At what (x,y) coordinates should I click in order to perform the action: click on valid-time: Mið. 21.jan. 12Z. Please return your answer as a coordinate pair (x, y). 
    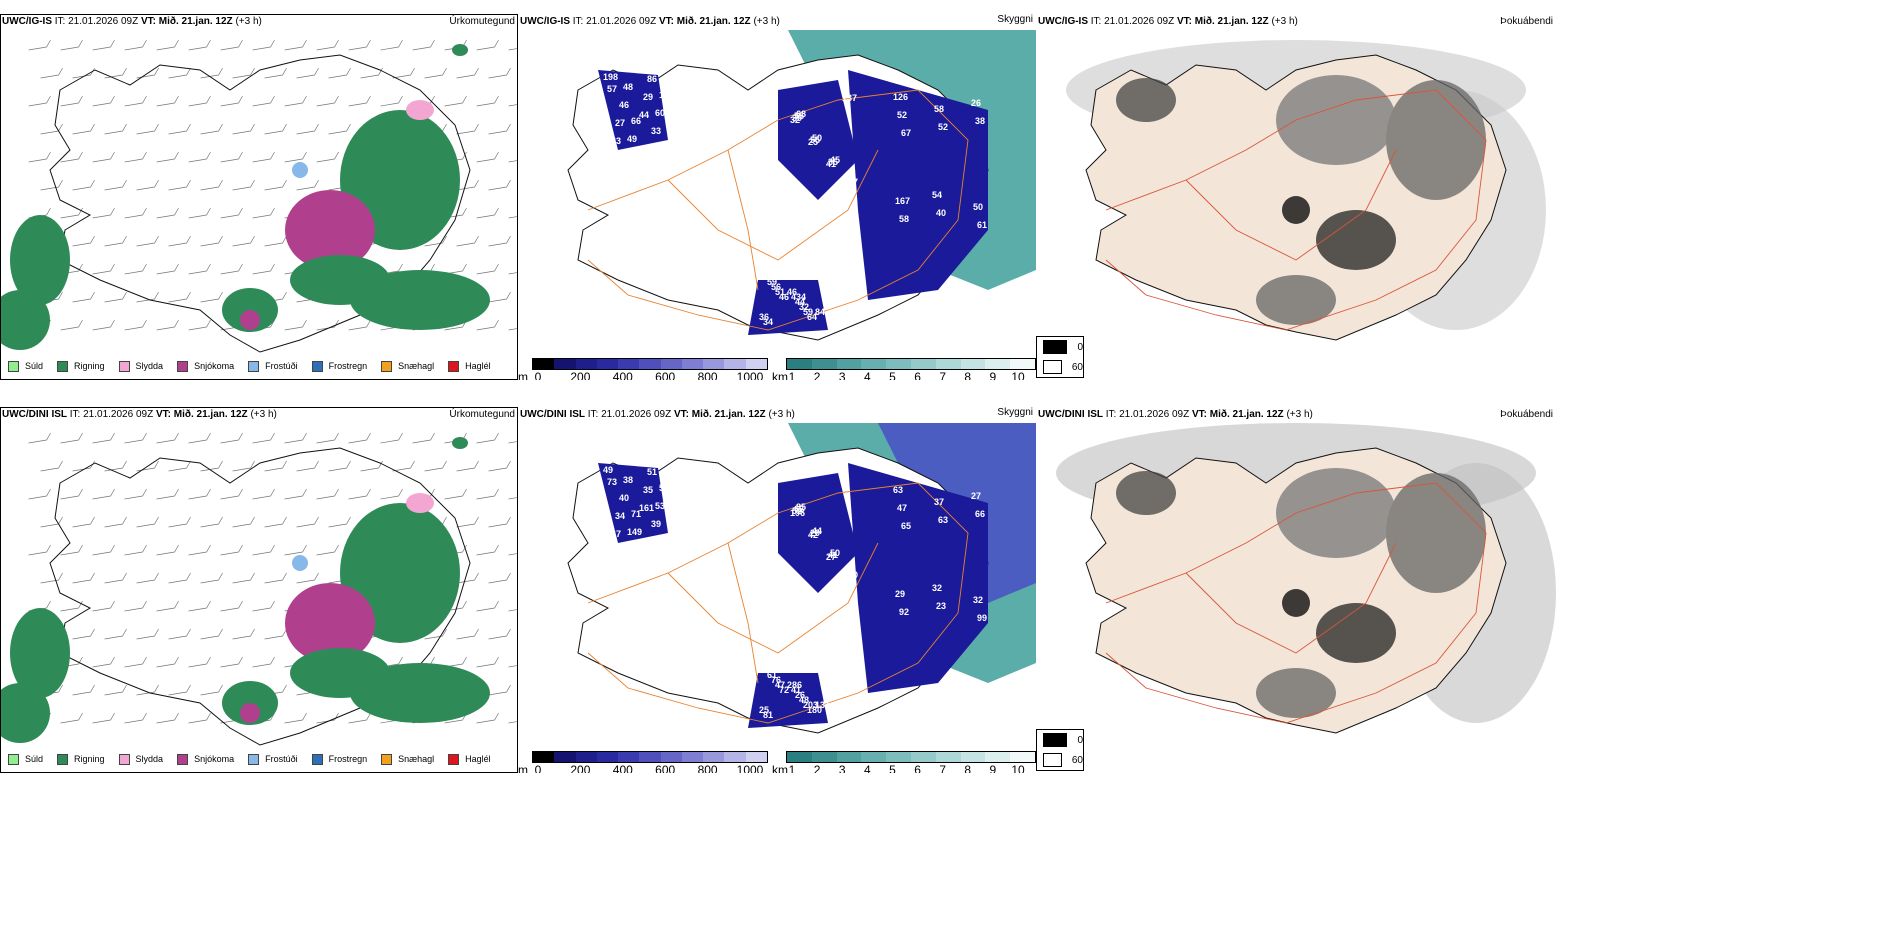
    Looking at the image, I should click on (195, 21).